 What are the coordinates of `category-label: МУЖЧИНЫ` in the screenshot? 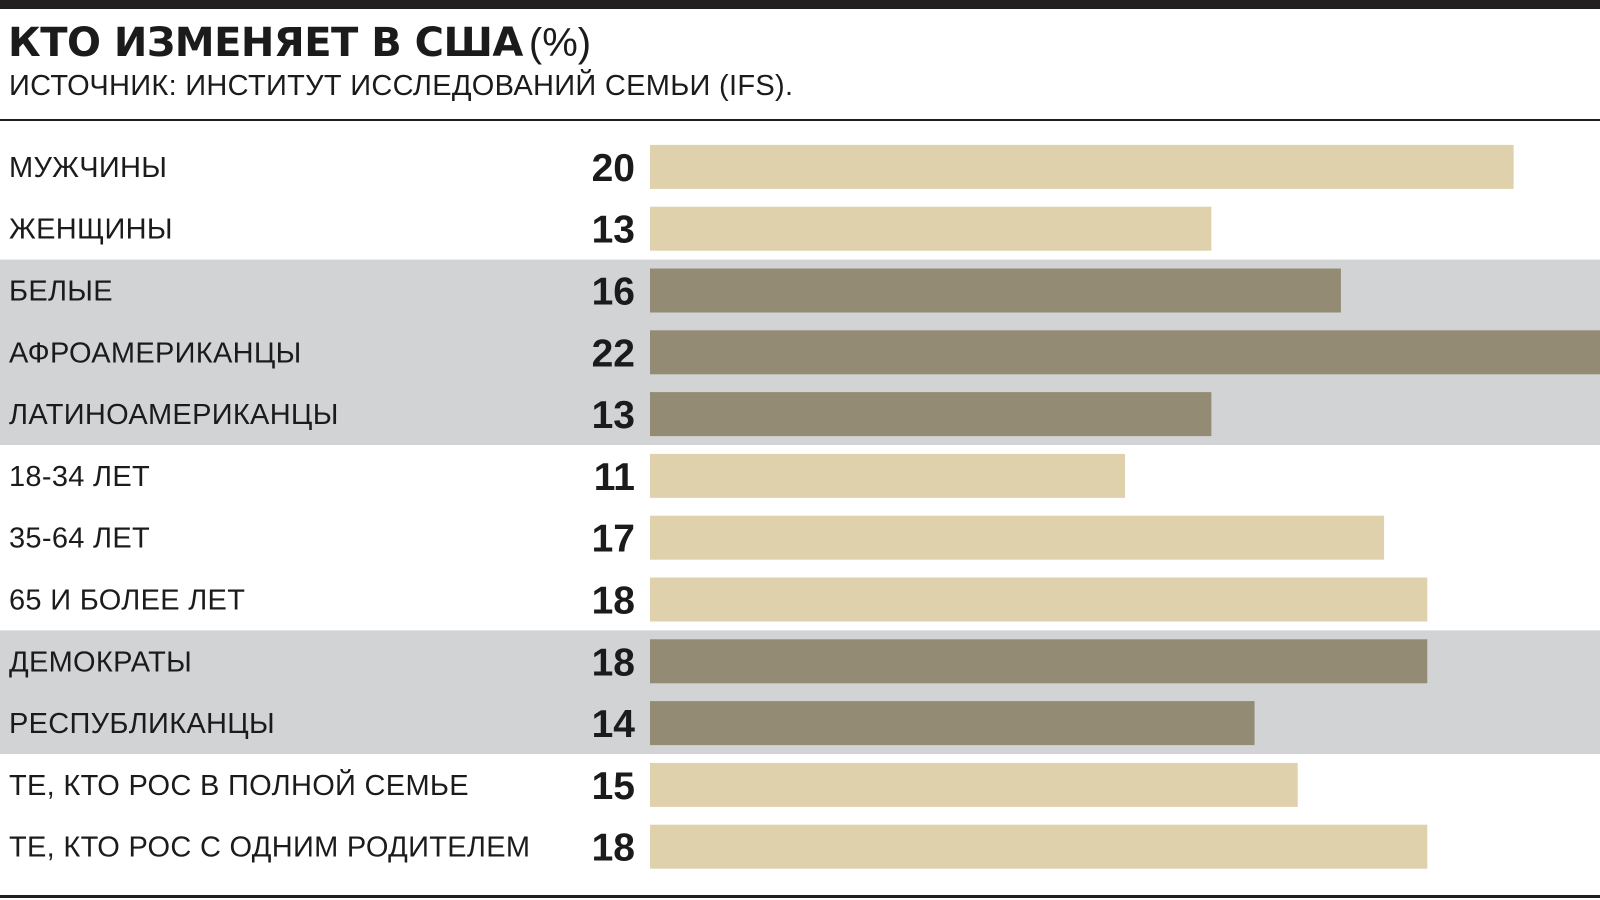 It's located at (88, 168).